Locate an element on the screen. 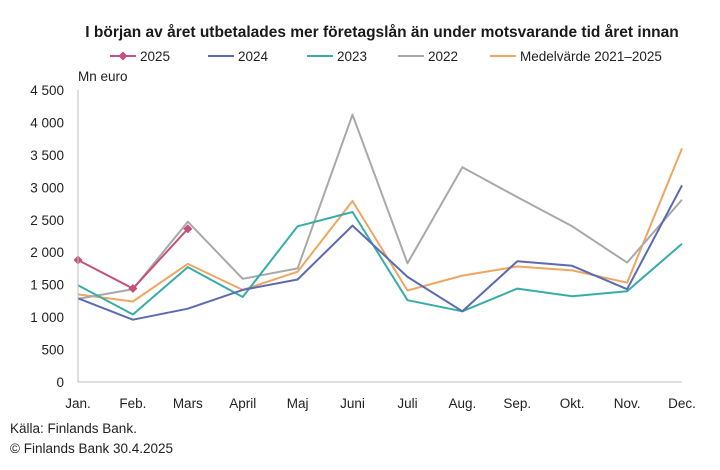 The width and height of the screenshot is (720, 470). x-tick-label: April is located at coordinates (242, 403).